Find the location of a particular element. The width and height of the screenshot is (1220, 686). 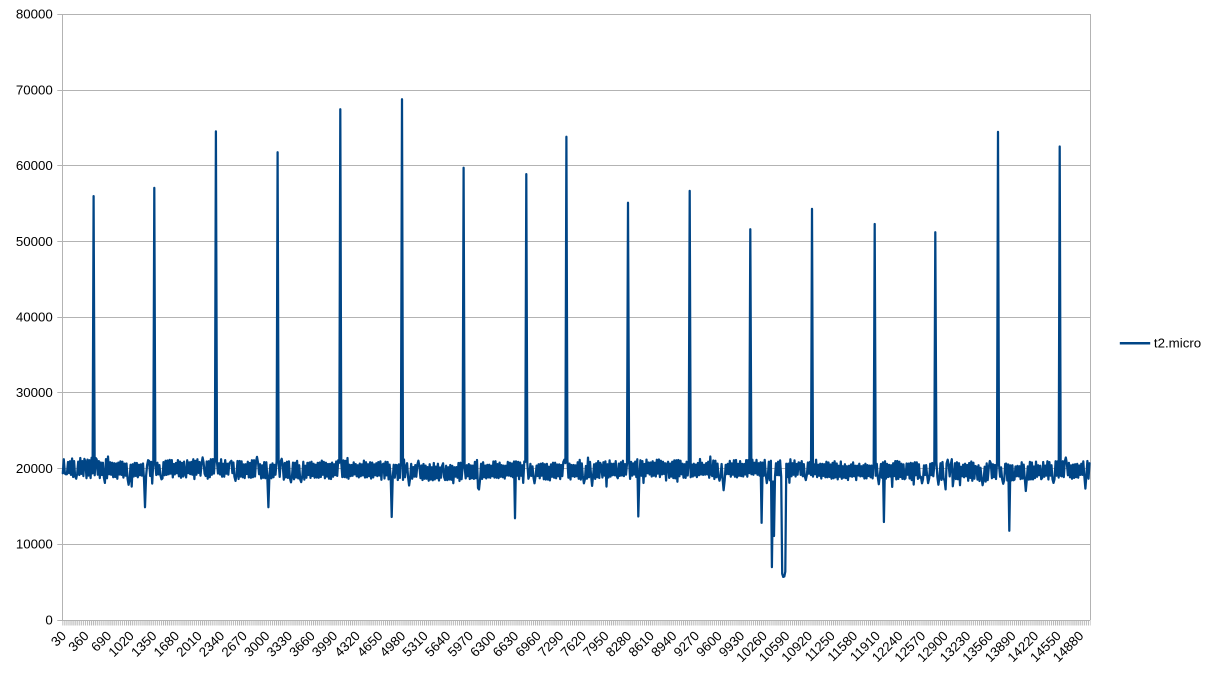

svg-text: 70000 is located at coordinates (34, 89).